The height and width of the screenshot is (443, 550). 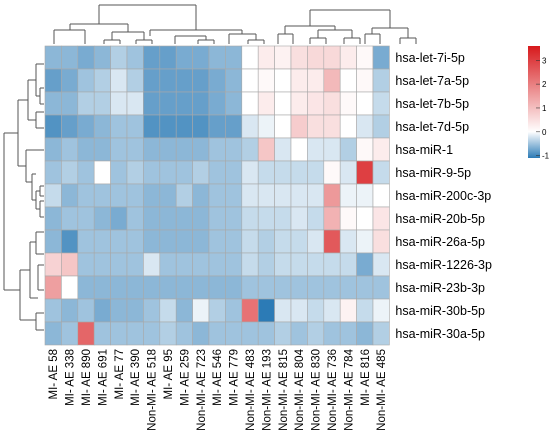 I want to click on column-label: MI- AE 95, so click(x=169, y=374).